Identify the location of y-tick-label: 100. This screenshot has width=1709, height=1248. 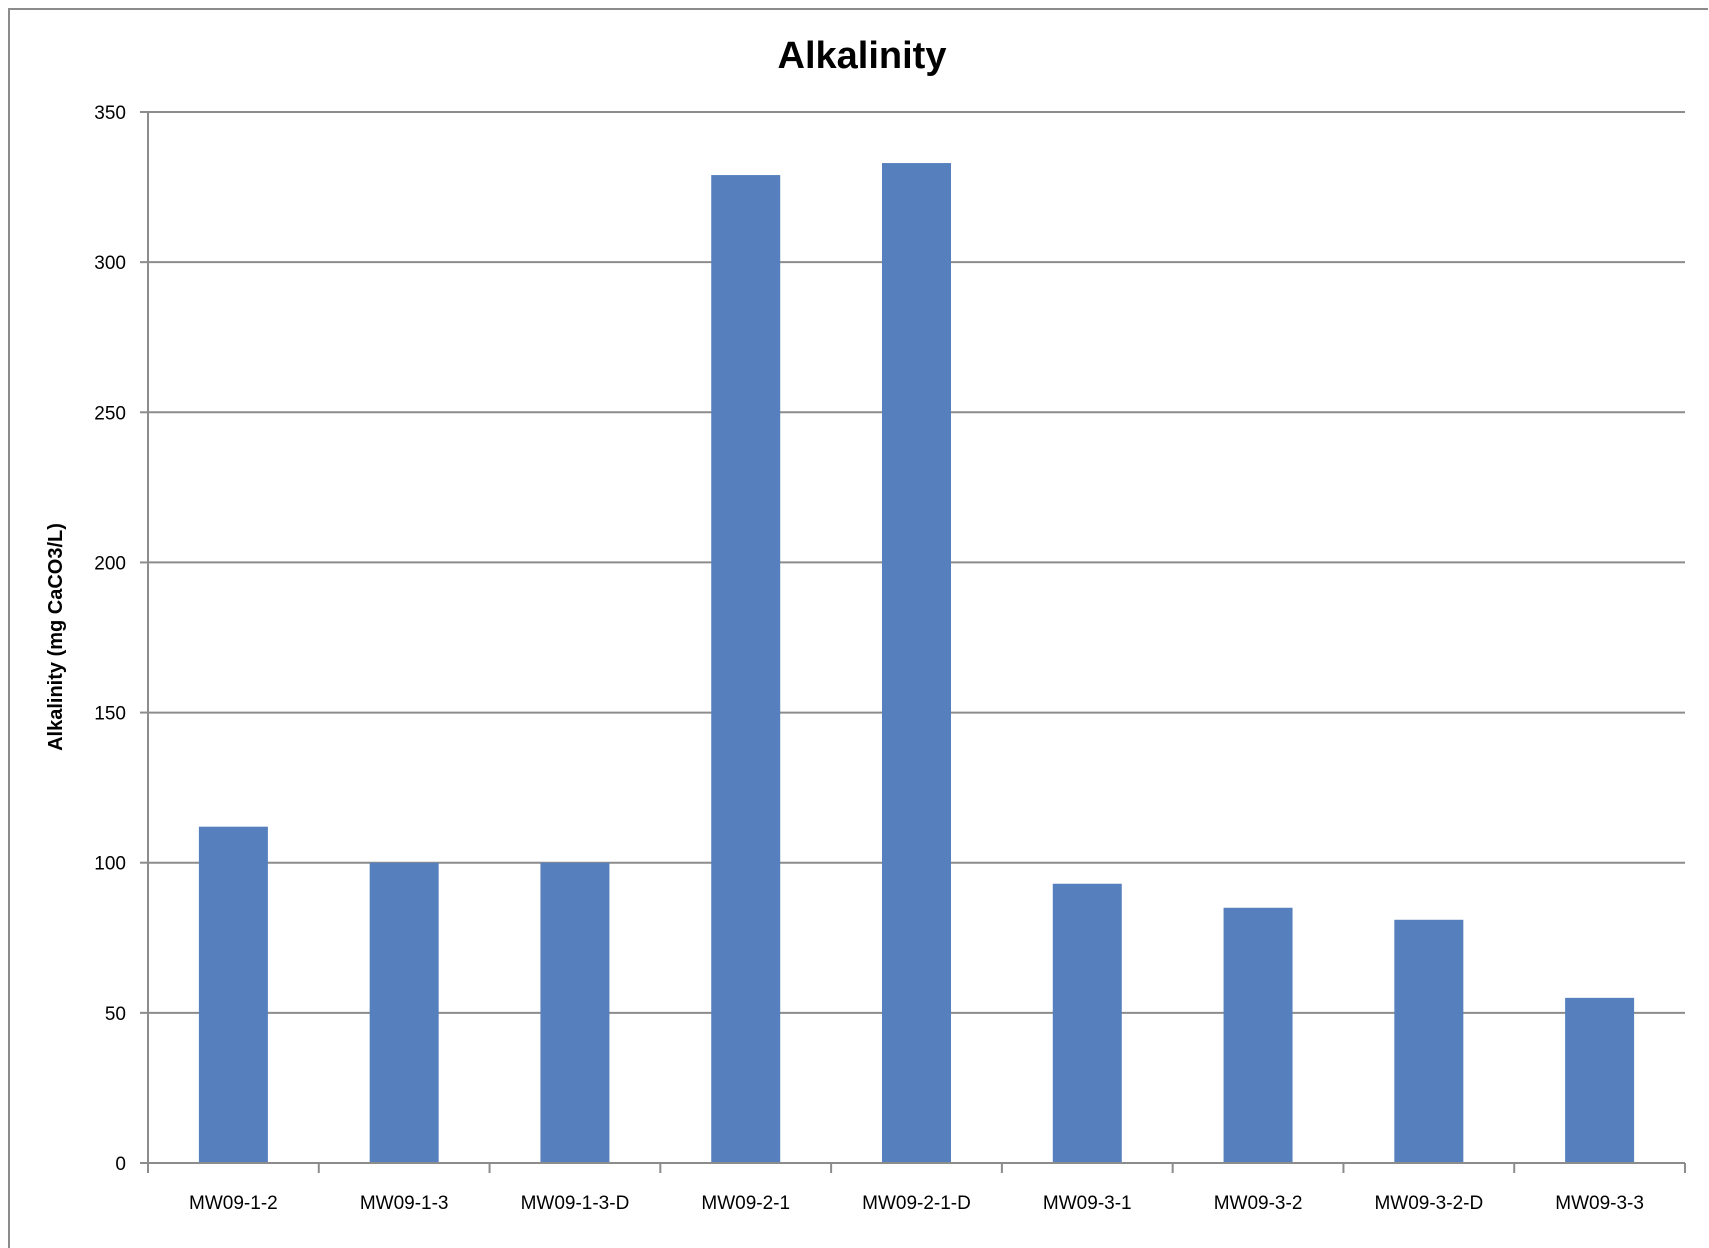
(110, 864).